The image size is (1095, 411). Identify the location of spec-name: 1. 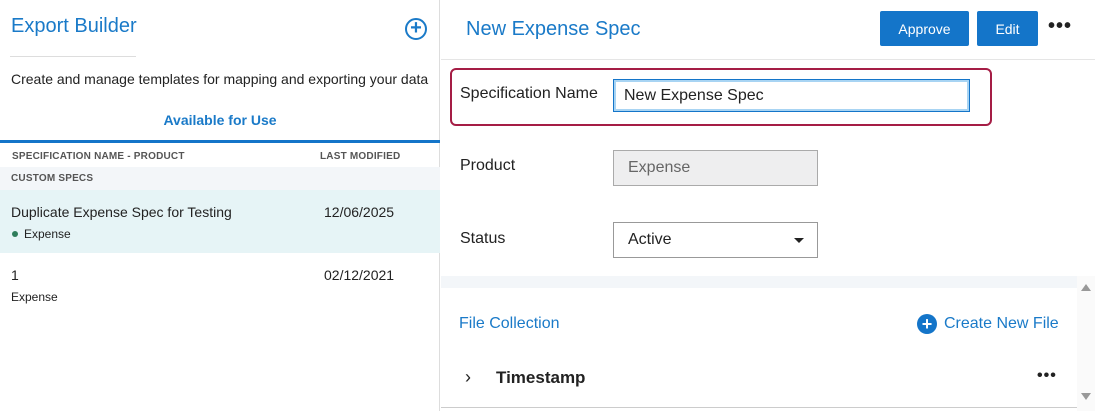
(15, 275).